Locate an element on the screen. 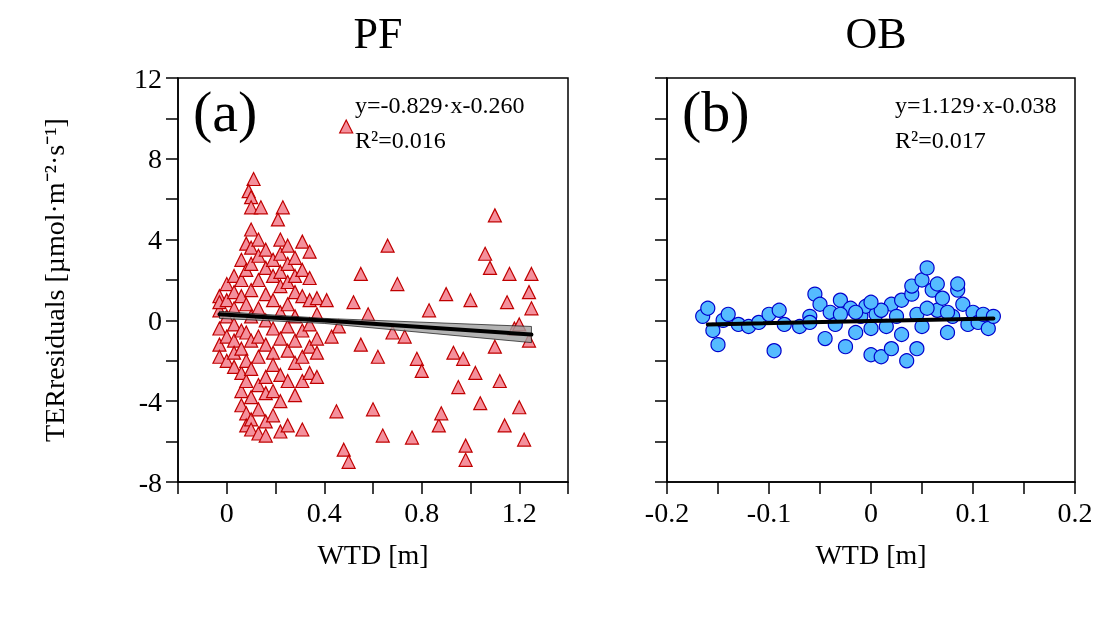 The height and width of the screenshot is (630, 1105). y-tick-label: 8 is located at coordinates (155, 159).